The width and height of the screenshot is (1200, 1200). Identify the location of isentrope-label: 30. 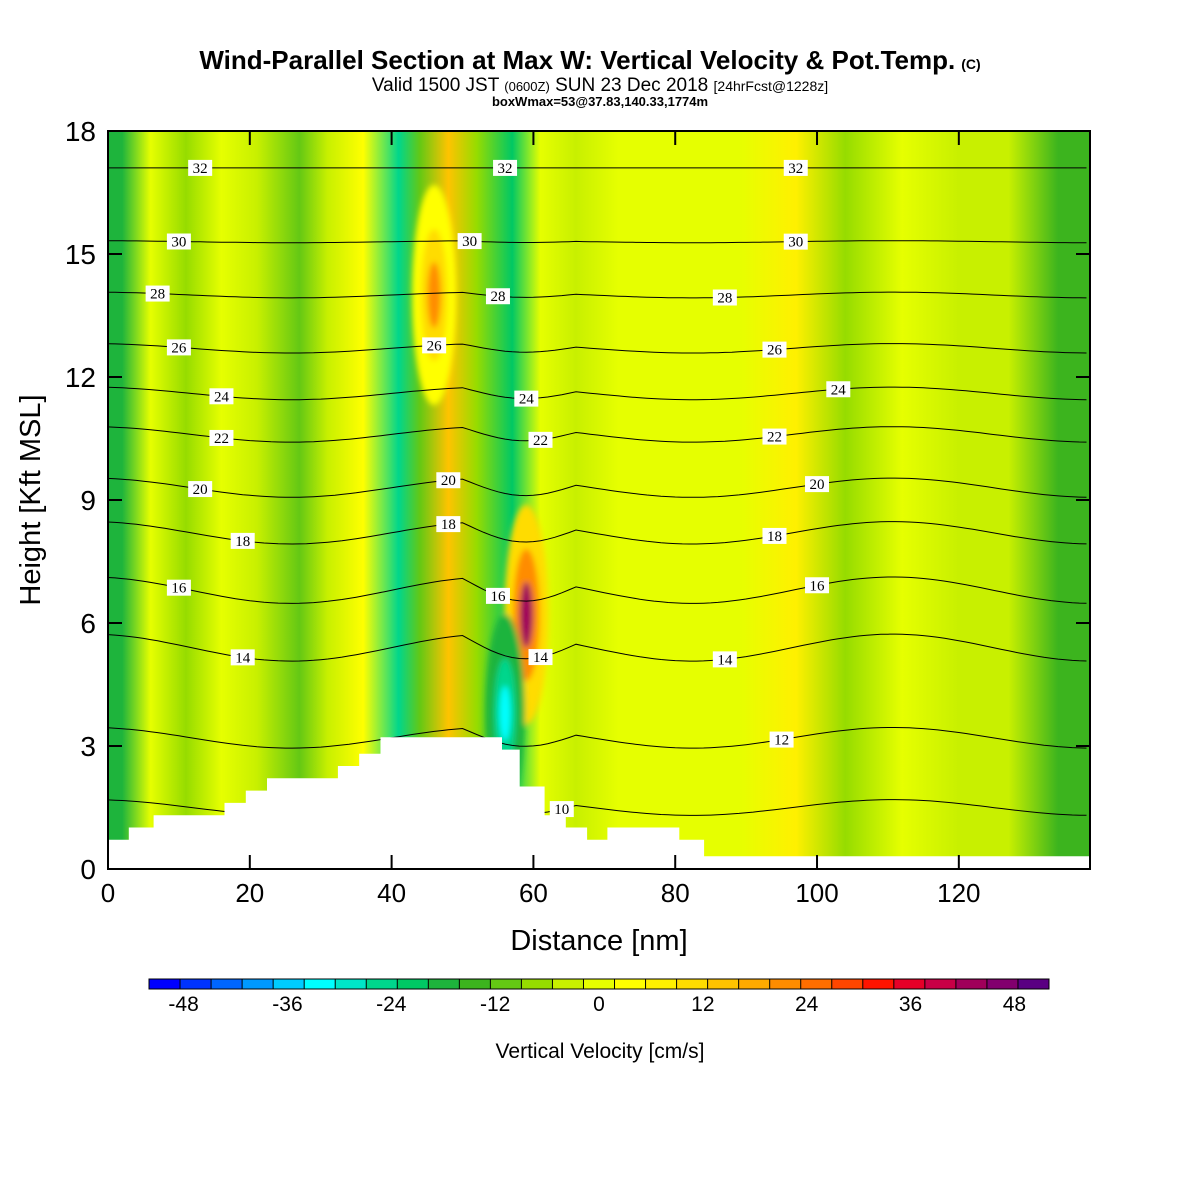
(178, 242).